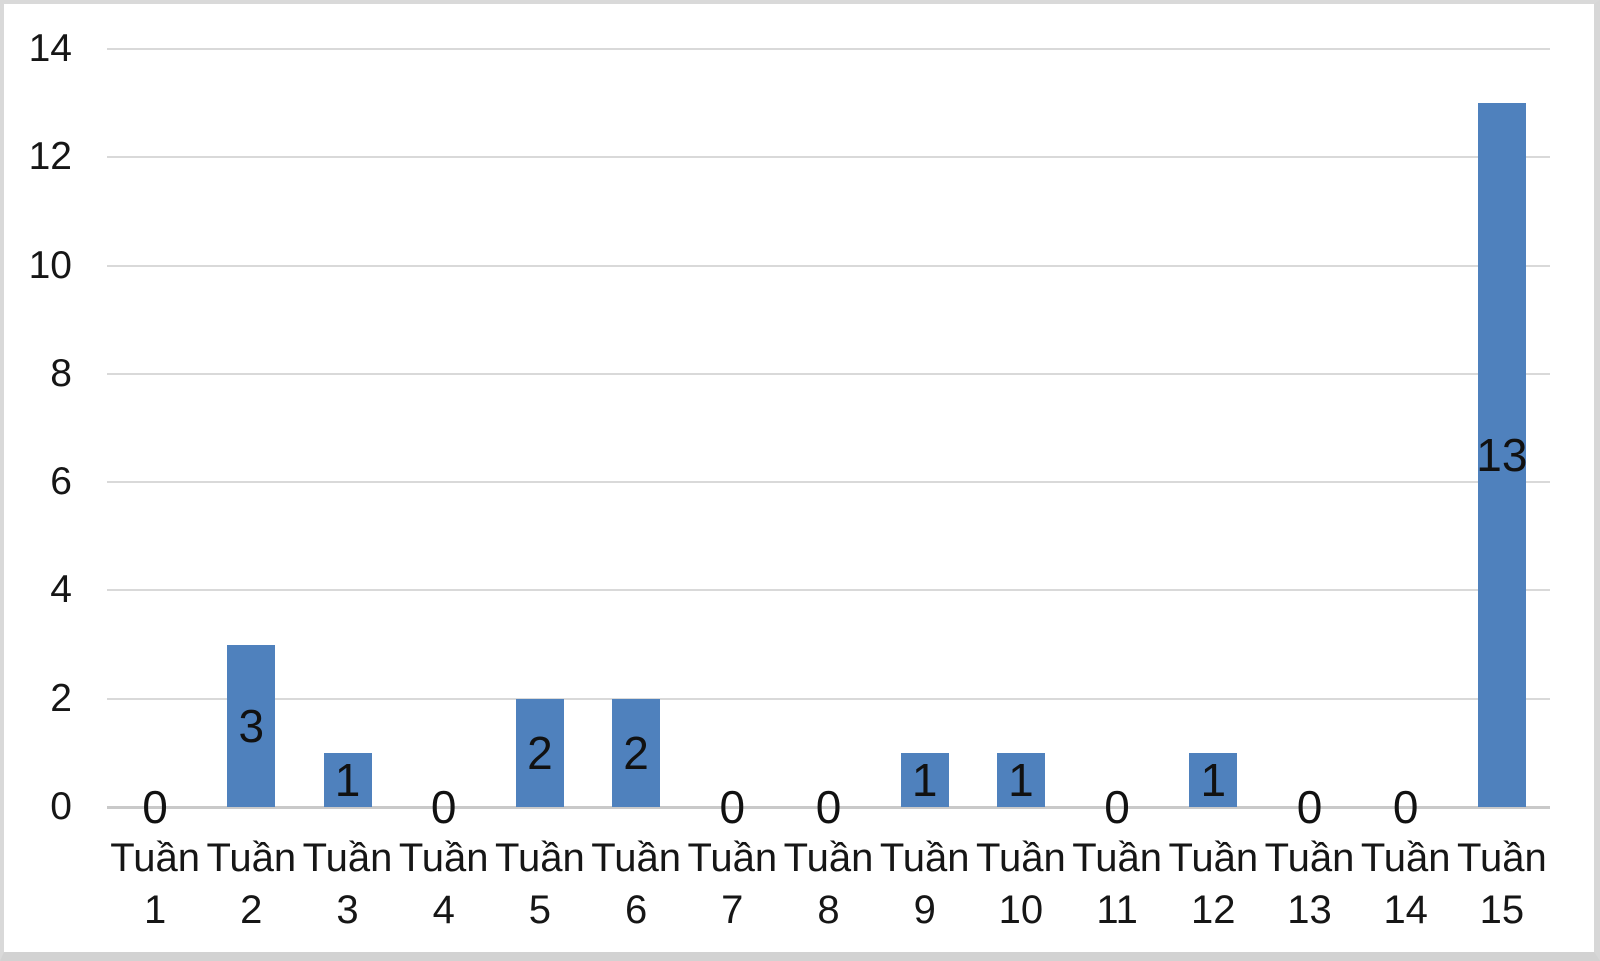 The height and width of the screenshot is (961, 1600). I want to click on y-tick-label: 4, so click(61, 590).